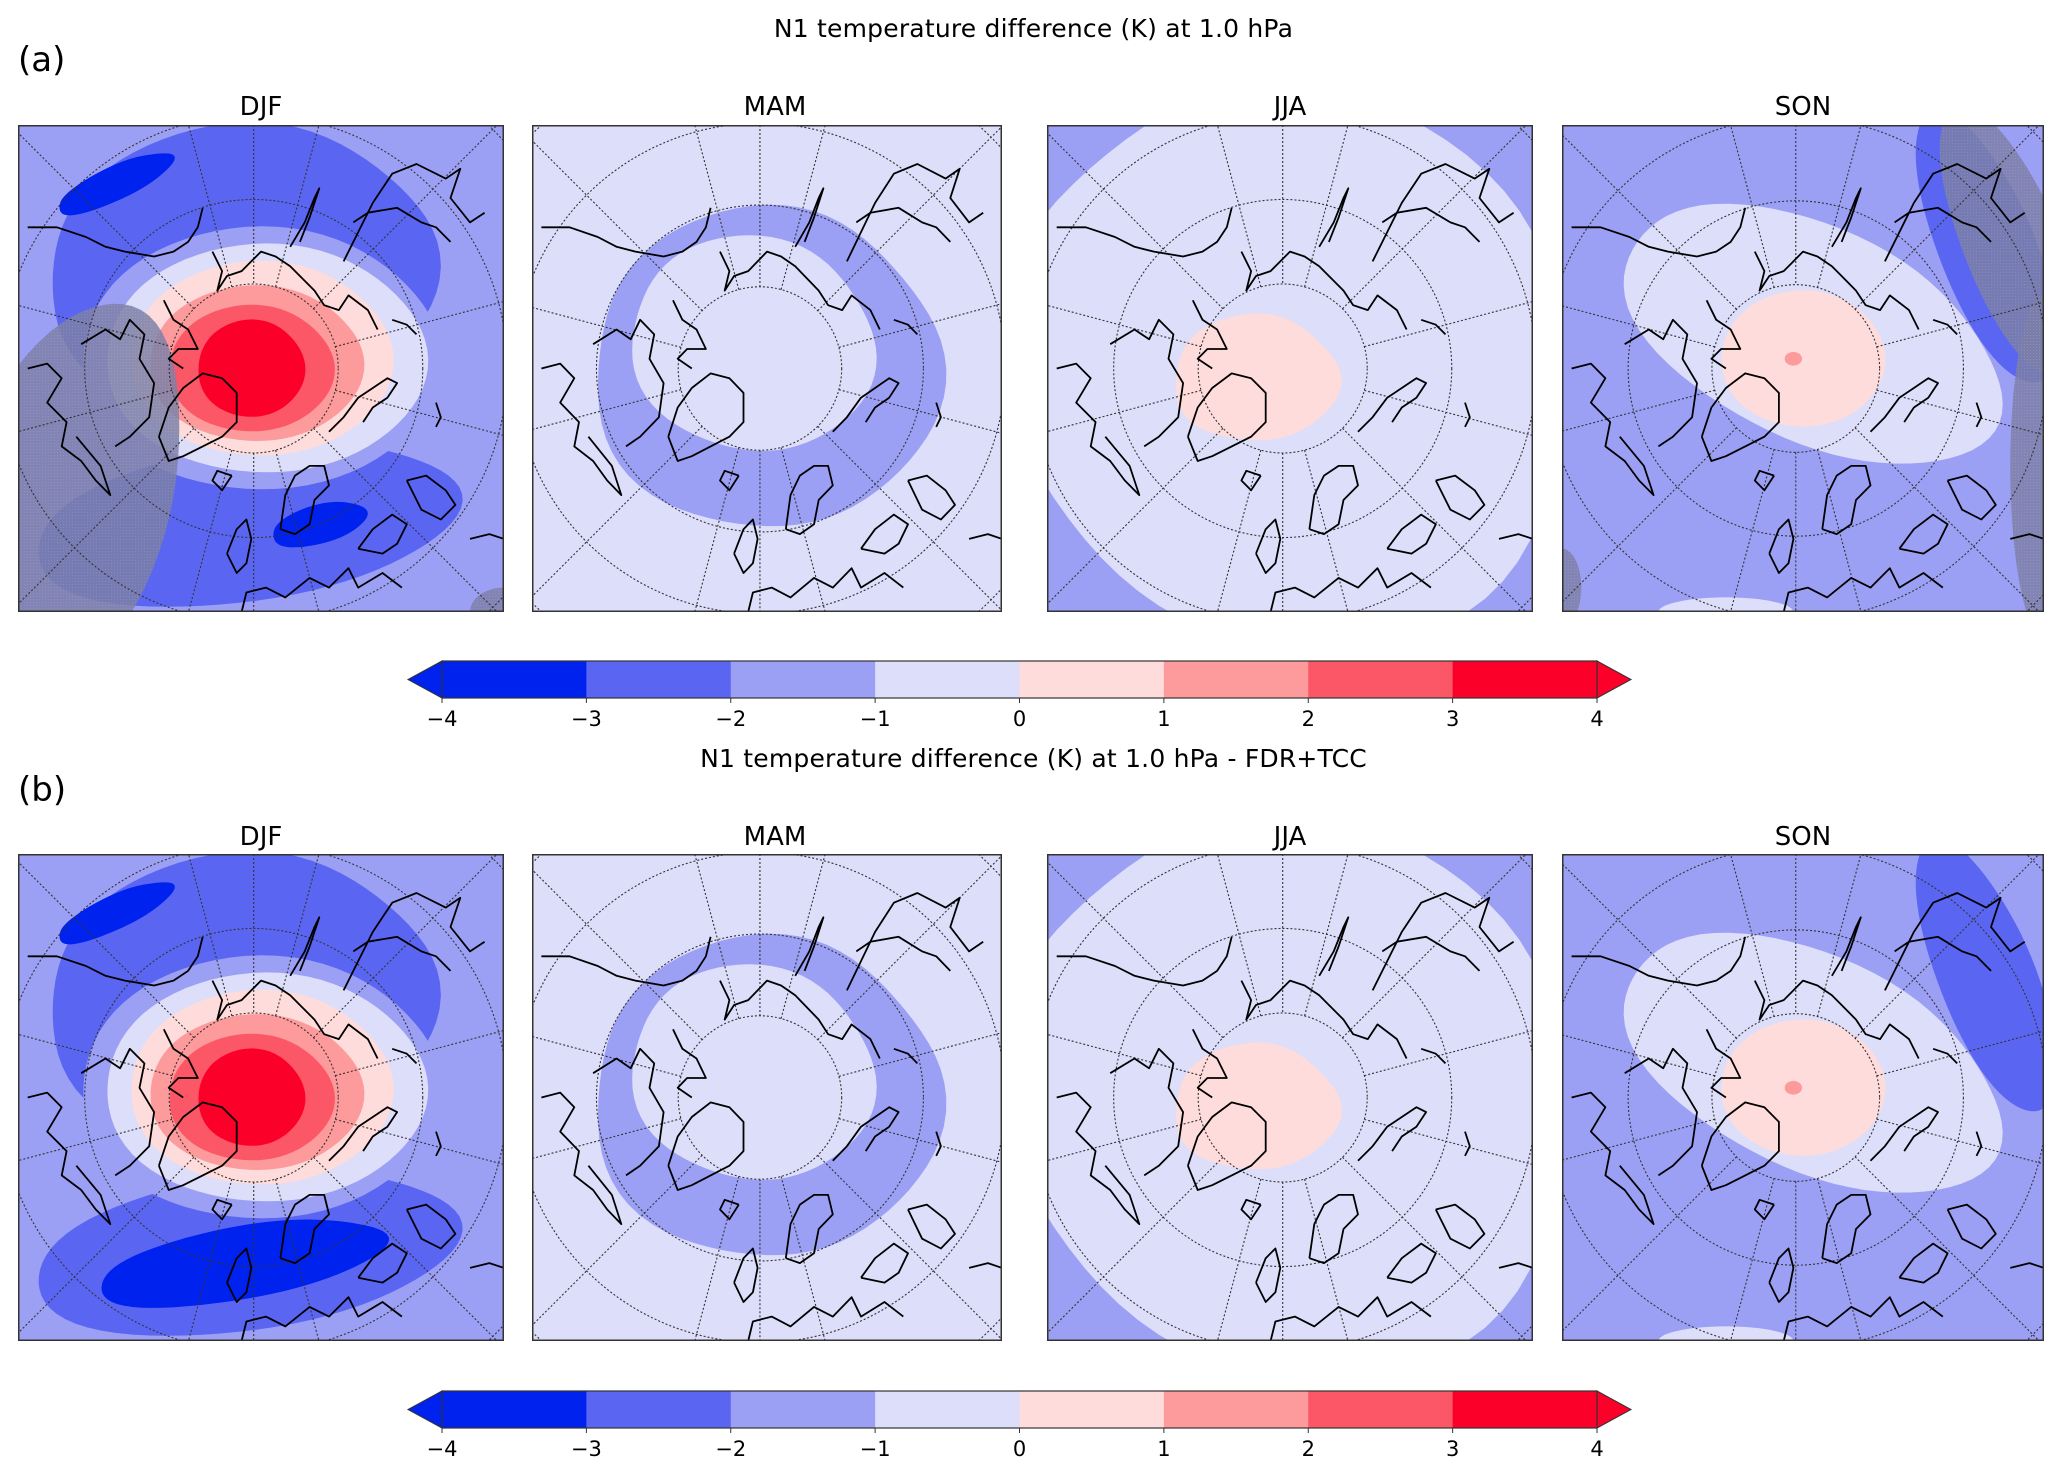 The height and width of the screenshot is (1473, 2067). Describe the element at coordinates (261, 837) in the screenshot. I see `panel-title-b-djf: DJF` at that location.